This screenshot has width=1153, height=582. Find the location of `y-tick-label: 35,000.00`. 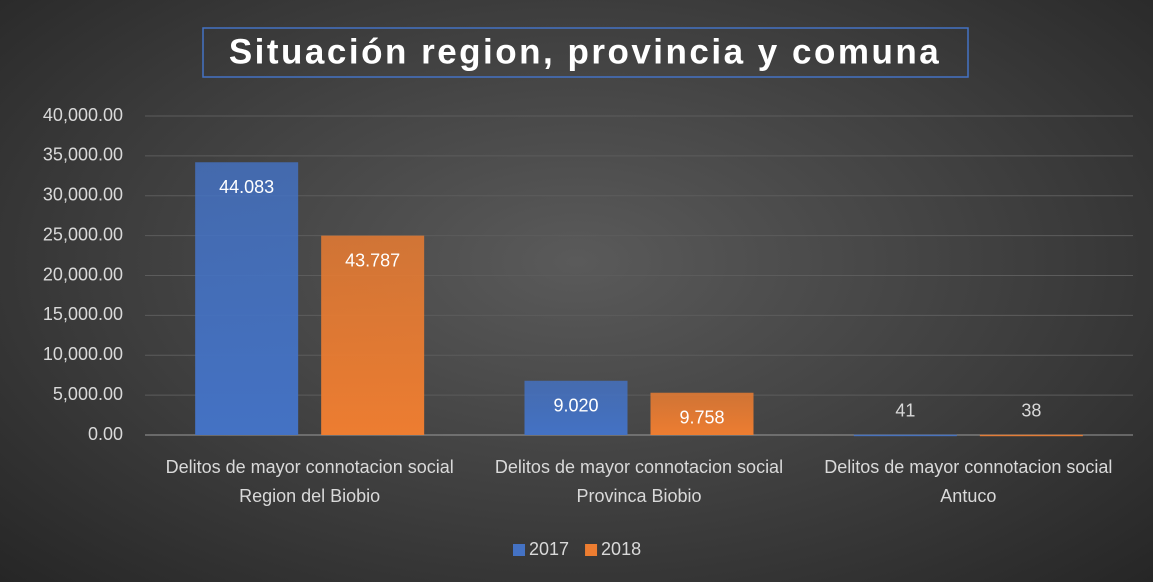

y-tick-label: 35,000.00 is located at coordinates (83, 155).